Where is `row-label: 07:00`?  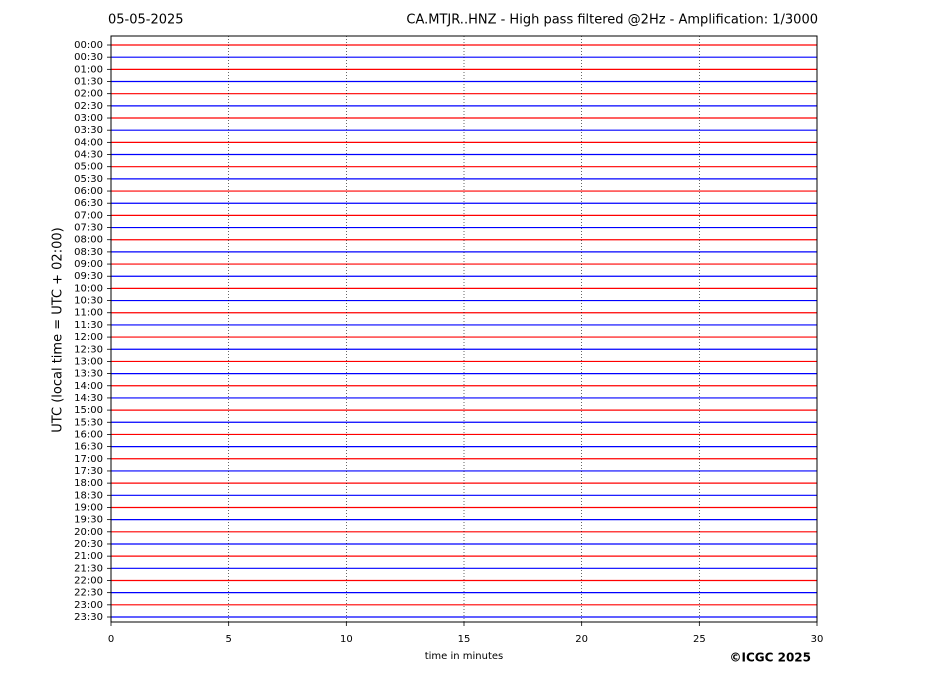 row-label: 07:00 is located at coordinates (88, 215).